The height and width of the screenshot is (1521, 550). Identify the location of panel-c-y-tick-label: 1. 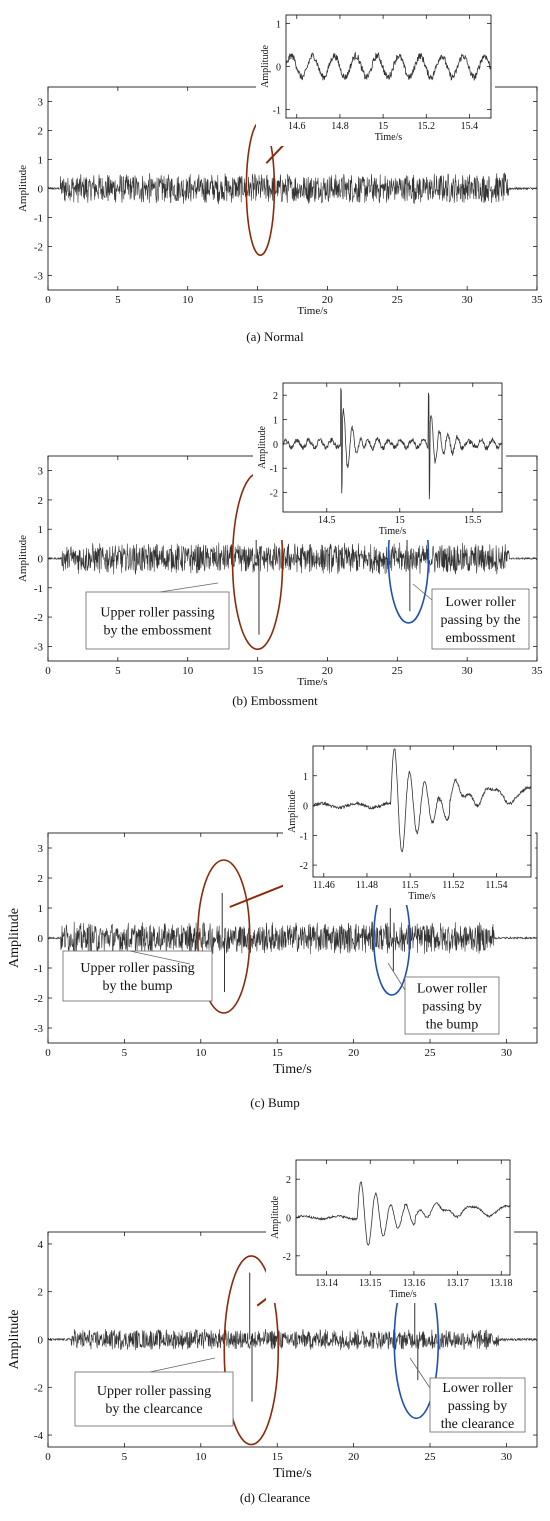
(41, 909).